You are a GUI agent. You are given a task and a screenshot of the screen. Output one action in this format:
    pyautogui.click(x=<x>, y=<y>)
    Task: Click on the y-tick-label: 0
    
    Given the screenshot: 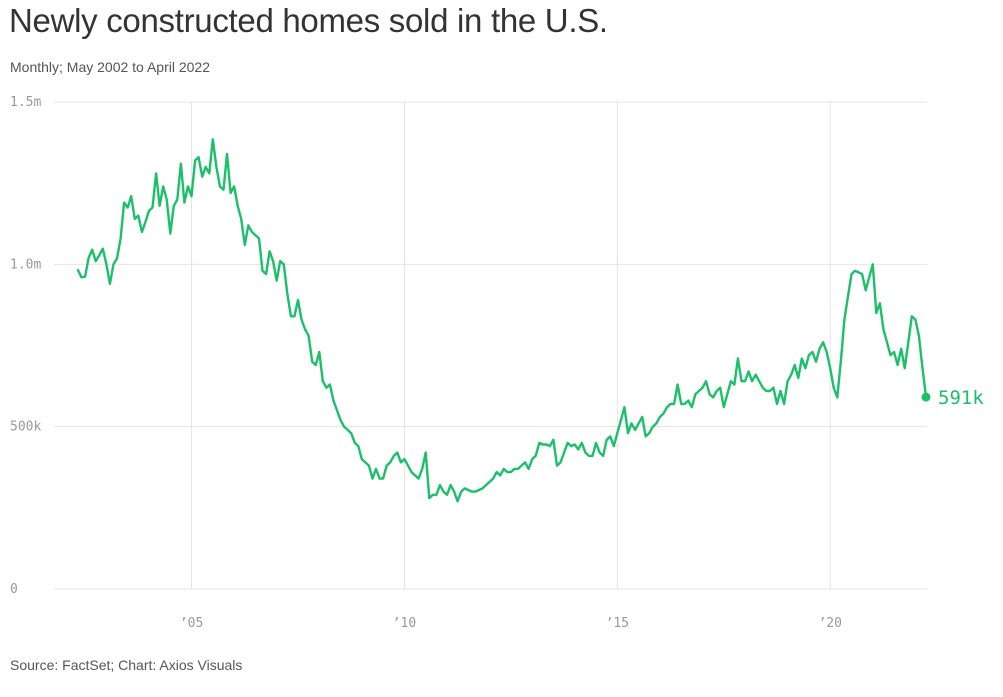 What is the action you would take?
    pyautogui.click(x=14, y=589)
    